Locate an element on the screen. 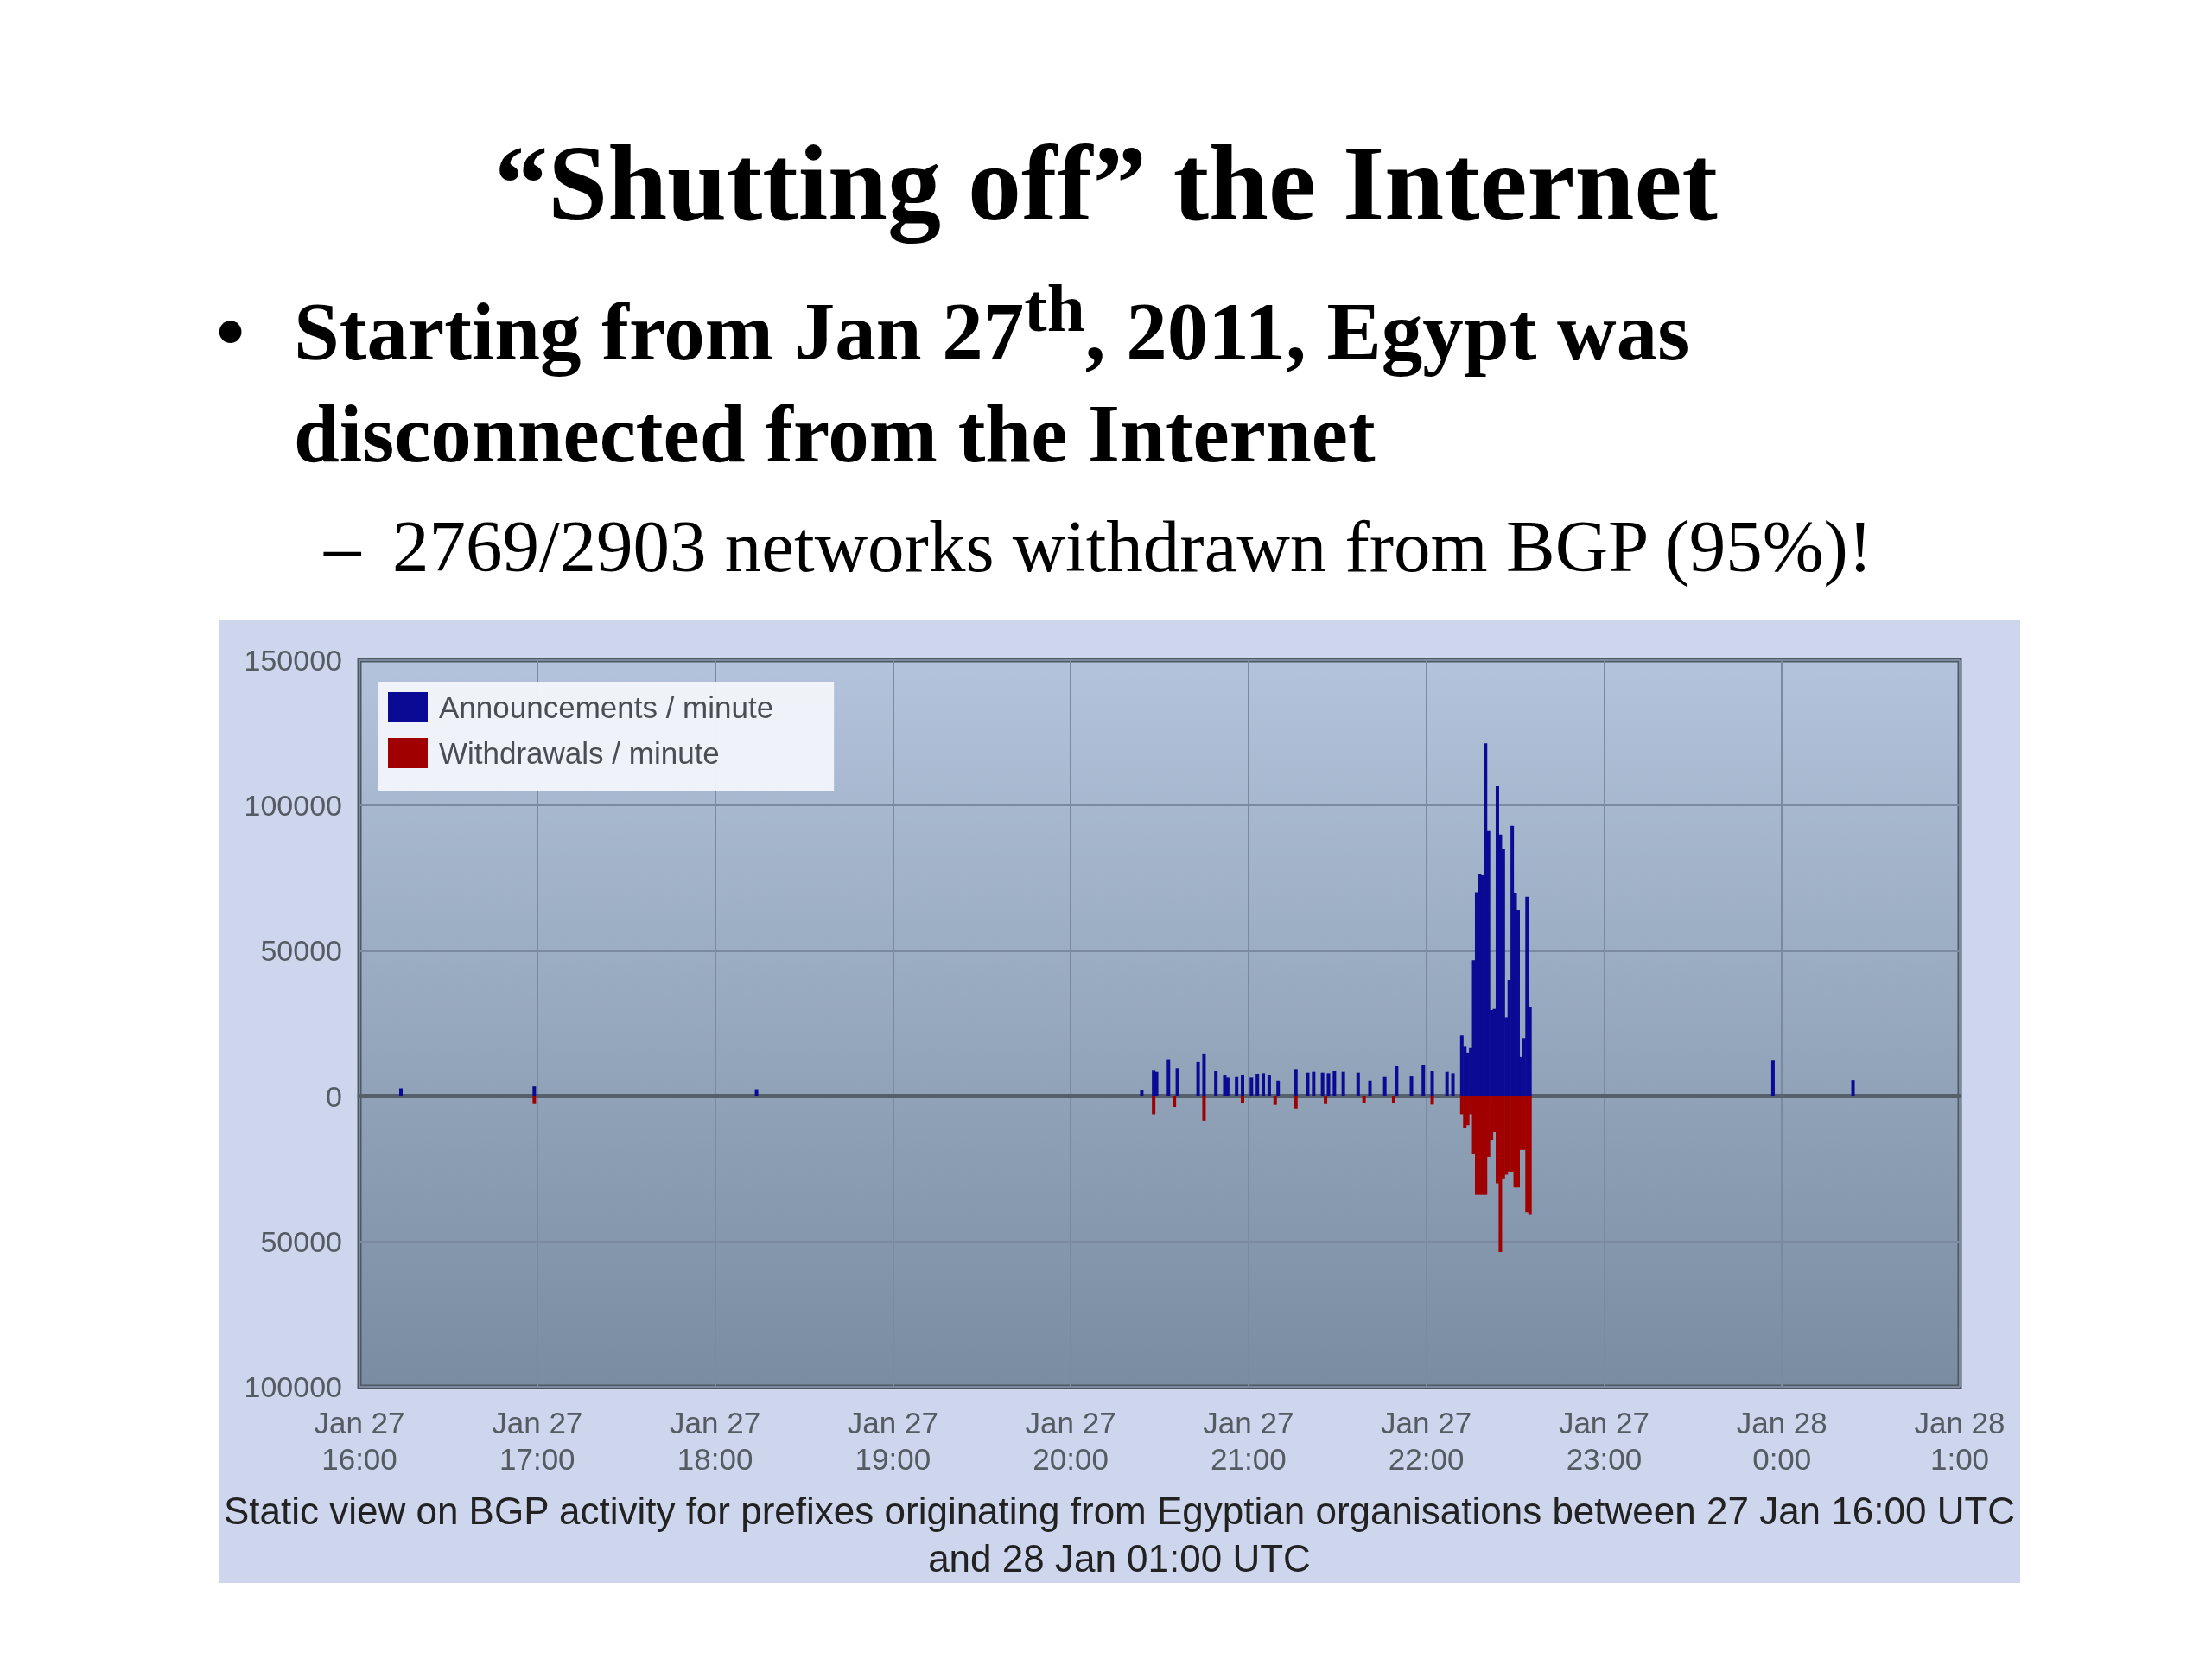 The width and height of the screenshot is (2212, 1659). x-tick-label: Jan 27 20:00 is located at coordinates (1070, 1440).